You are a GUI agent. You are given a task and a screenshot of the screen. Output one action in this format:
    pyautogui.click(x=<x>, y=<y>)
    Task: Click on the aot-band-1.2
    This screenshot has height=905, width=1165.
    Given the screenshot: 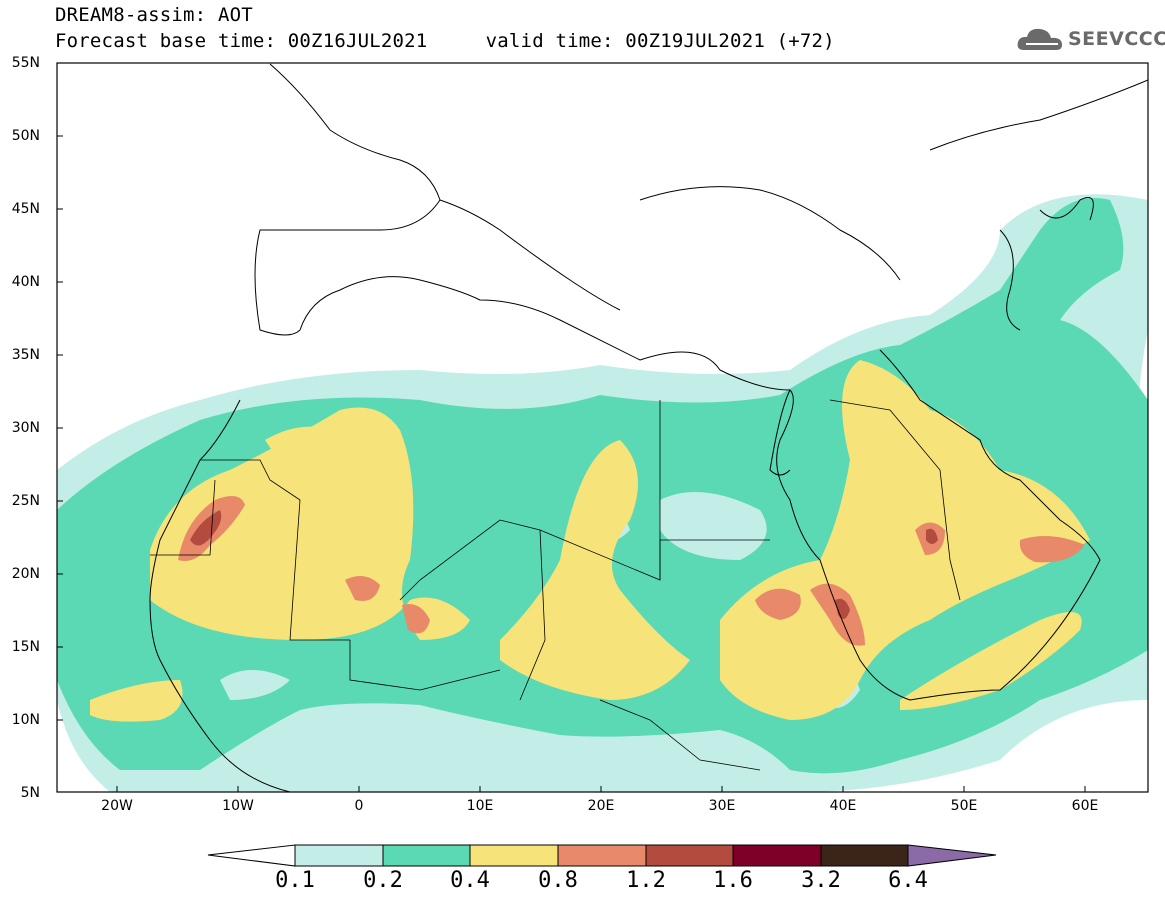 What is the action you would take?
    pyautogui.click(x=564, y=564)
    